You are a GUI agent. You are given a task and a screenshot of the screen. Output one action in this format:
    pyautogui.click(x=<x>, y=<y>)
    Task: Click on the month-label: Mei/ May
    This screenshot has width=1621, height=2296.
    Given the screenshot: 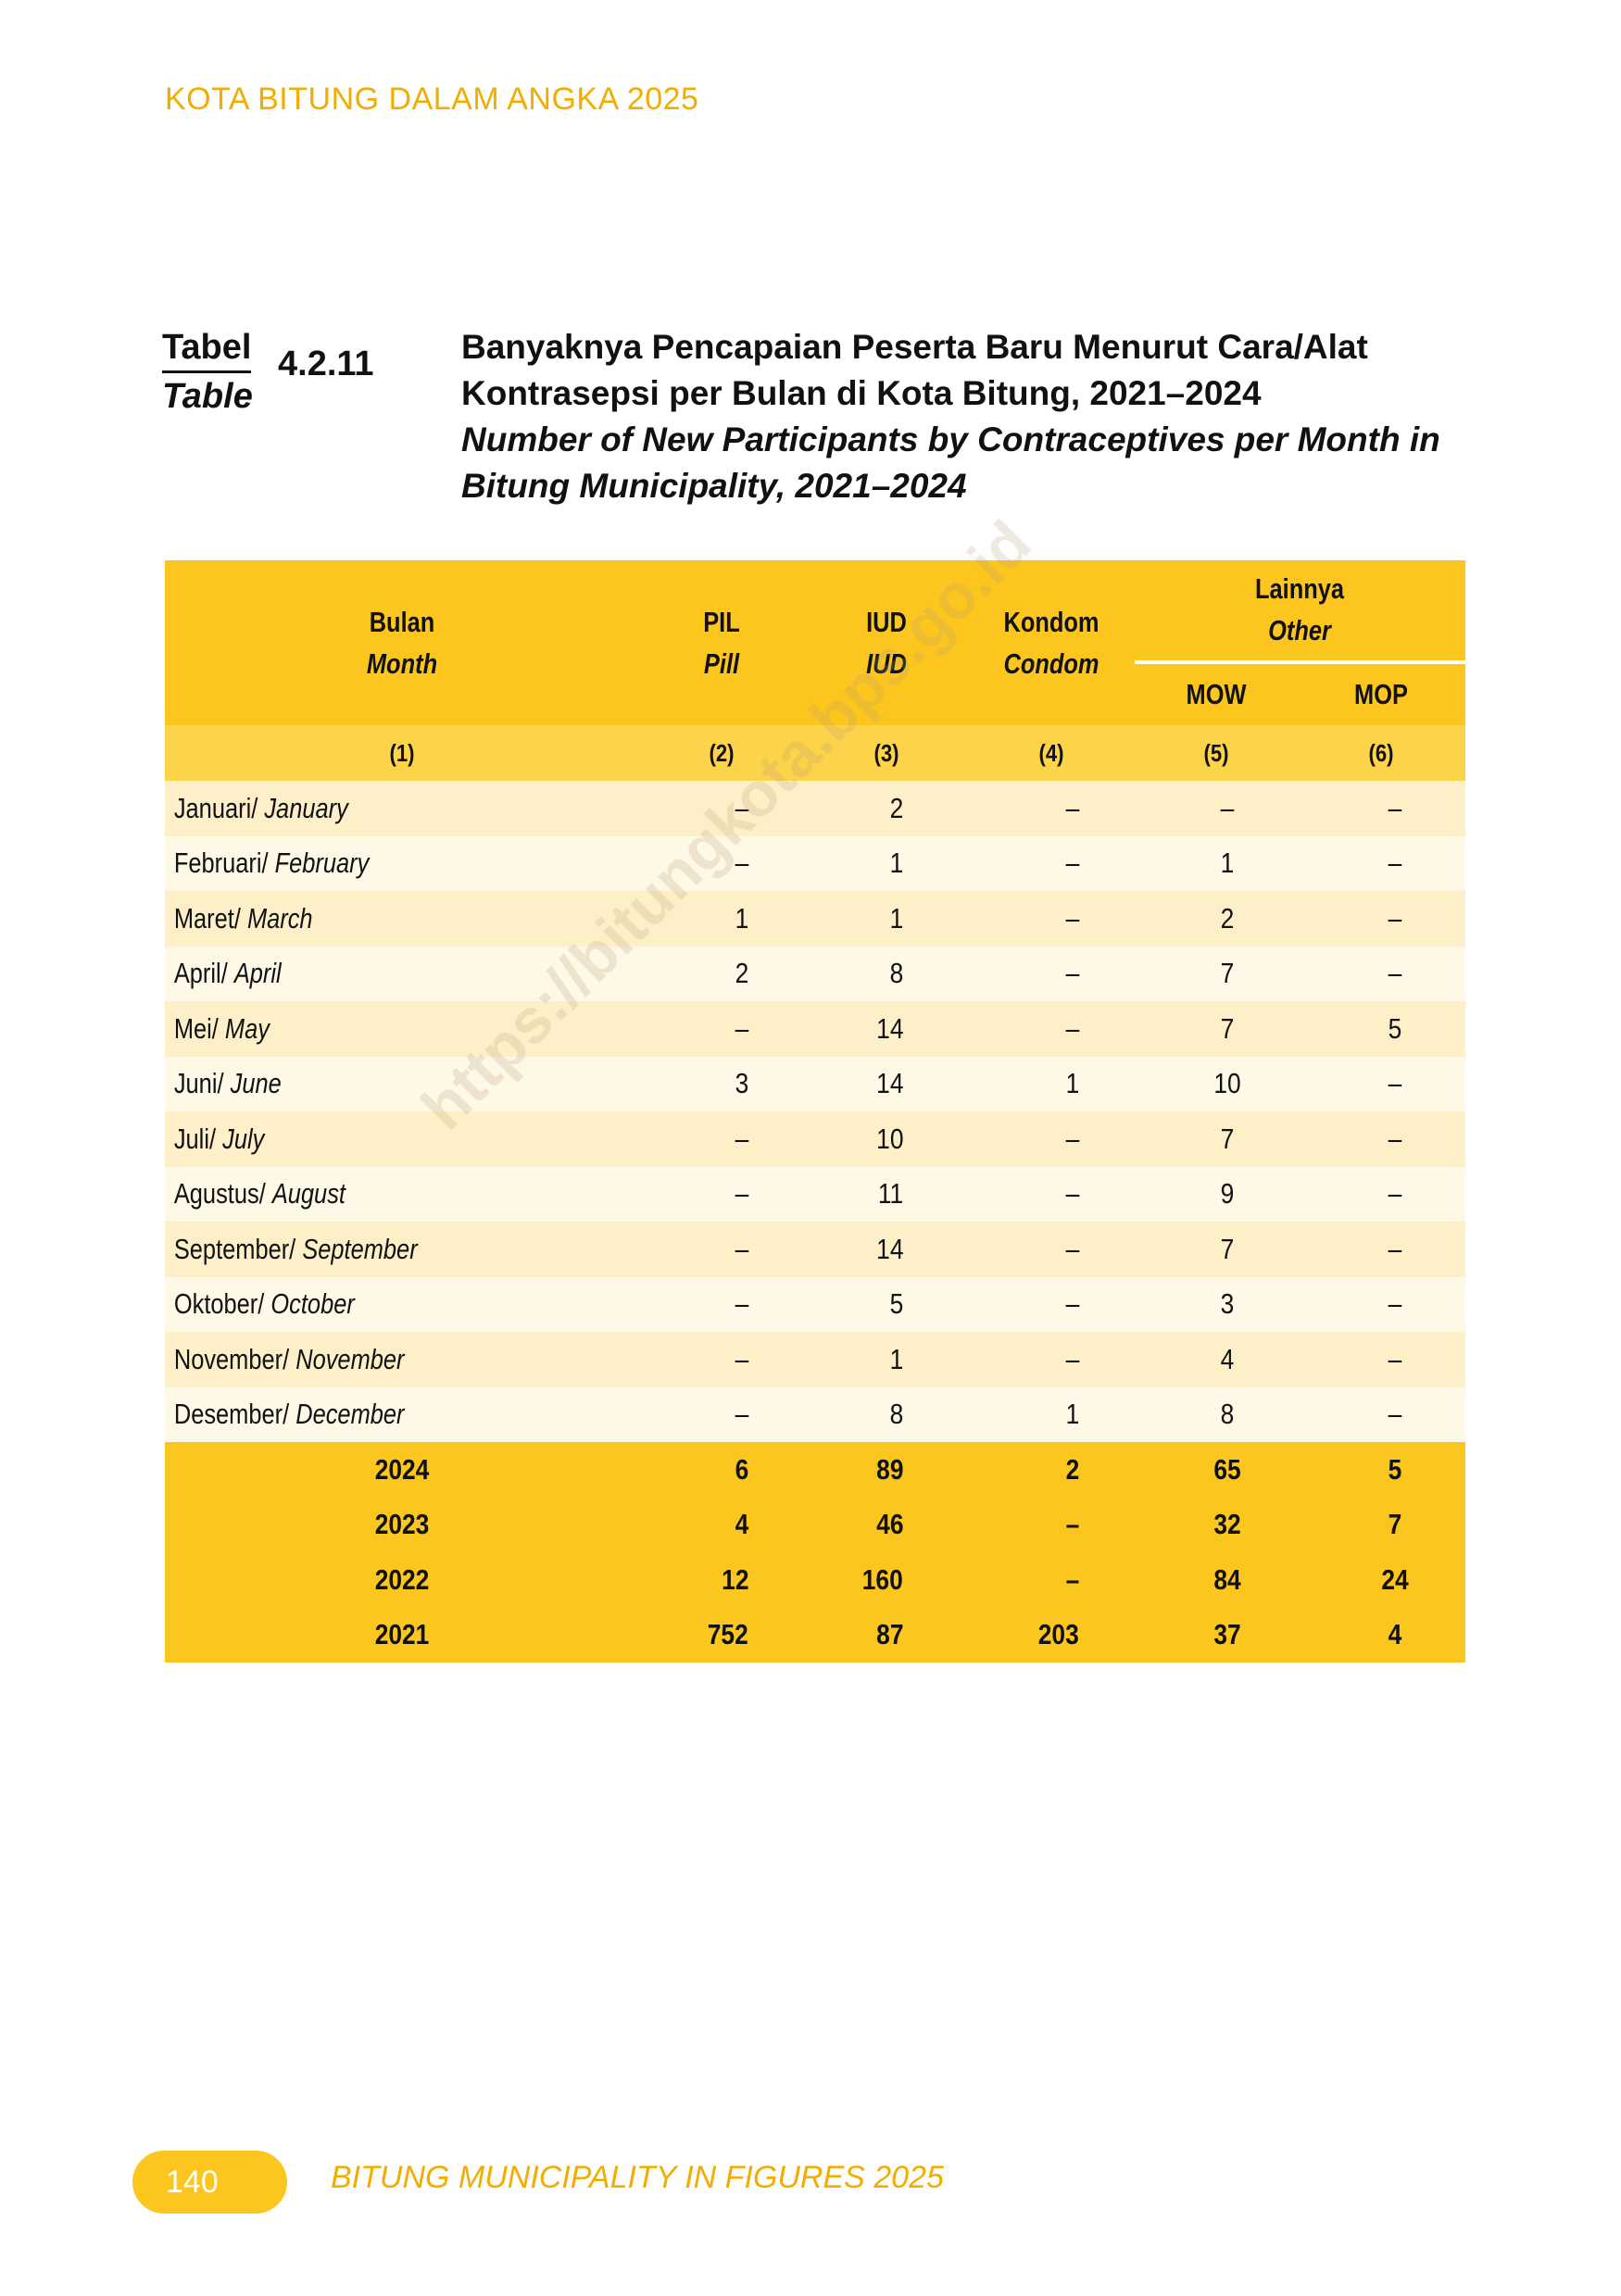 What is the action you would take?
    pyautogui.click(x=221, y=1028)
    